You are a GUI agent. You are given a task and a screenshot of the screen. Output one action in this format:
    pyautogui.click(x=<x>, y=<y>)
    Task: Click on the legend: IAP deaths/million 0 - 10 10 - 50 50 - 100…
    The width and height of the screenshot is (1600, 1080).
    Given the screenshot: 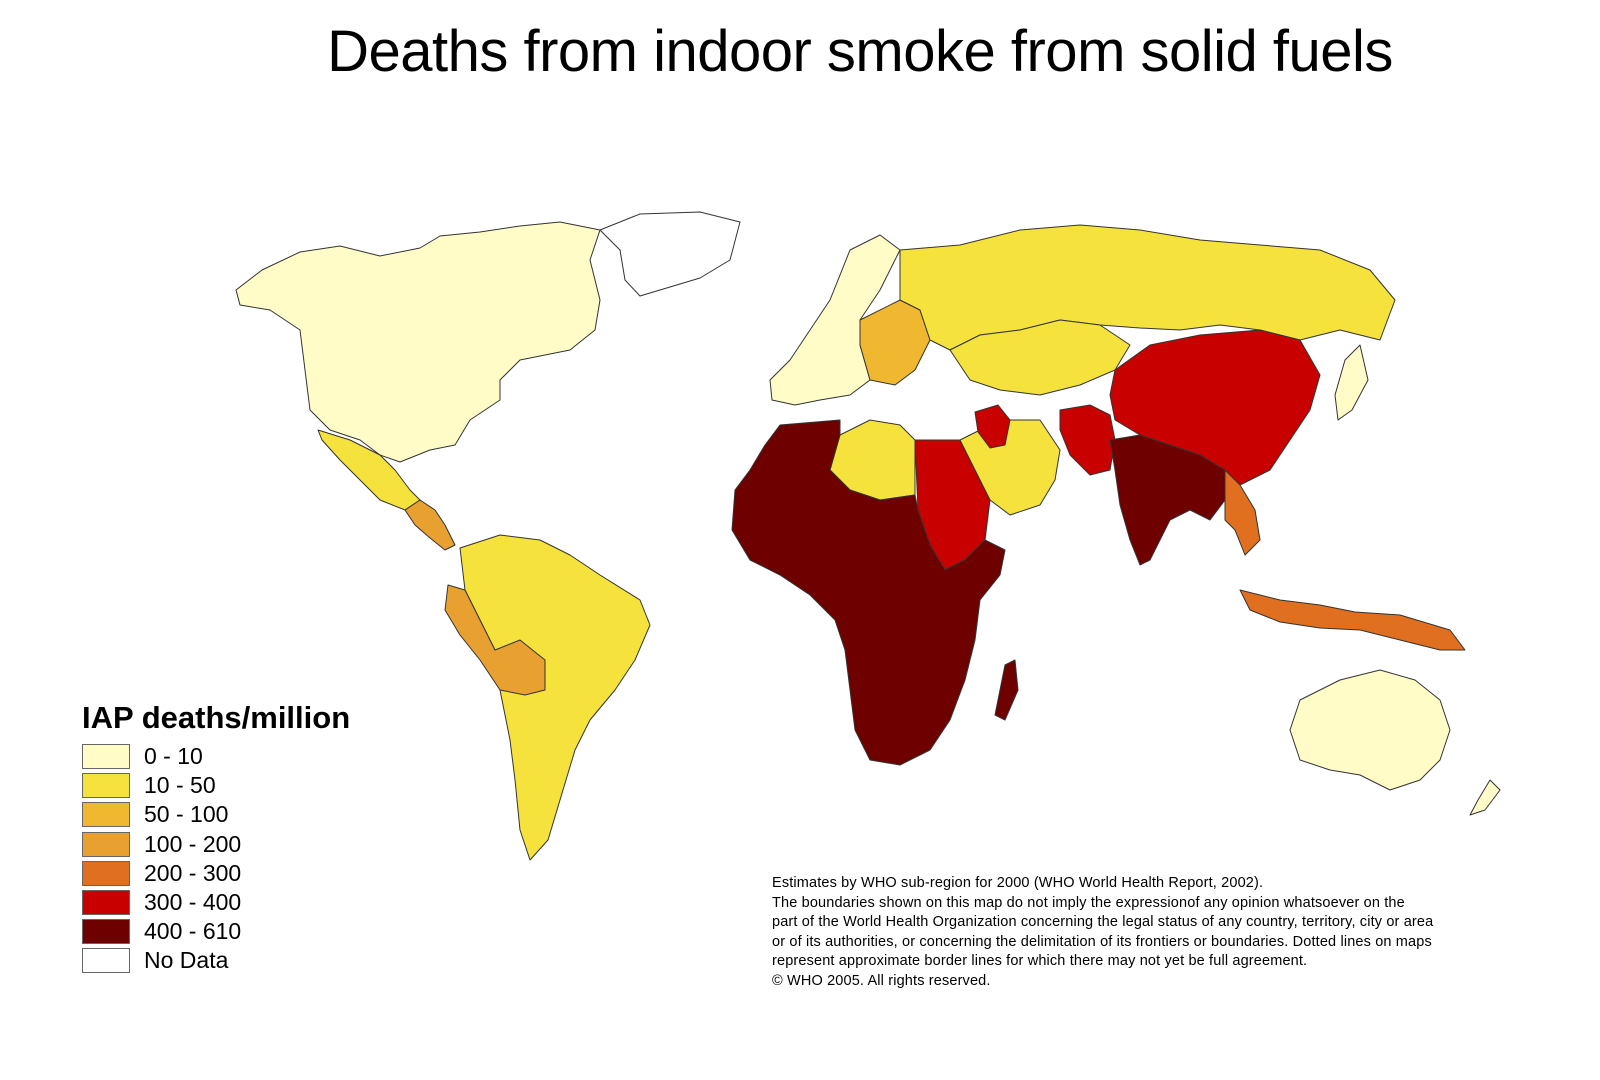 What is the action you would take?
    pyautogui.click(x=216, y=838)
    